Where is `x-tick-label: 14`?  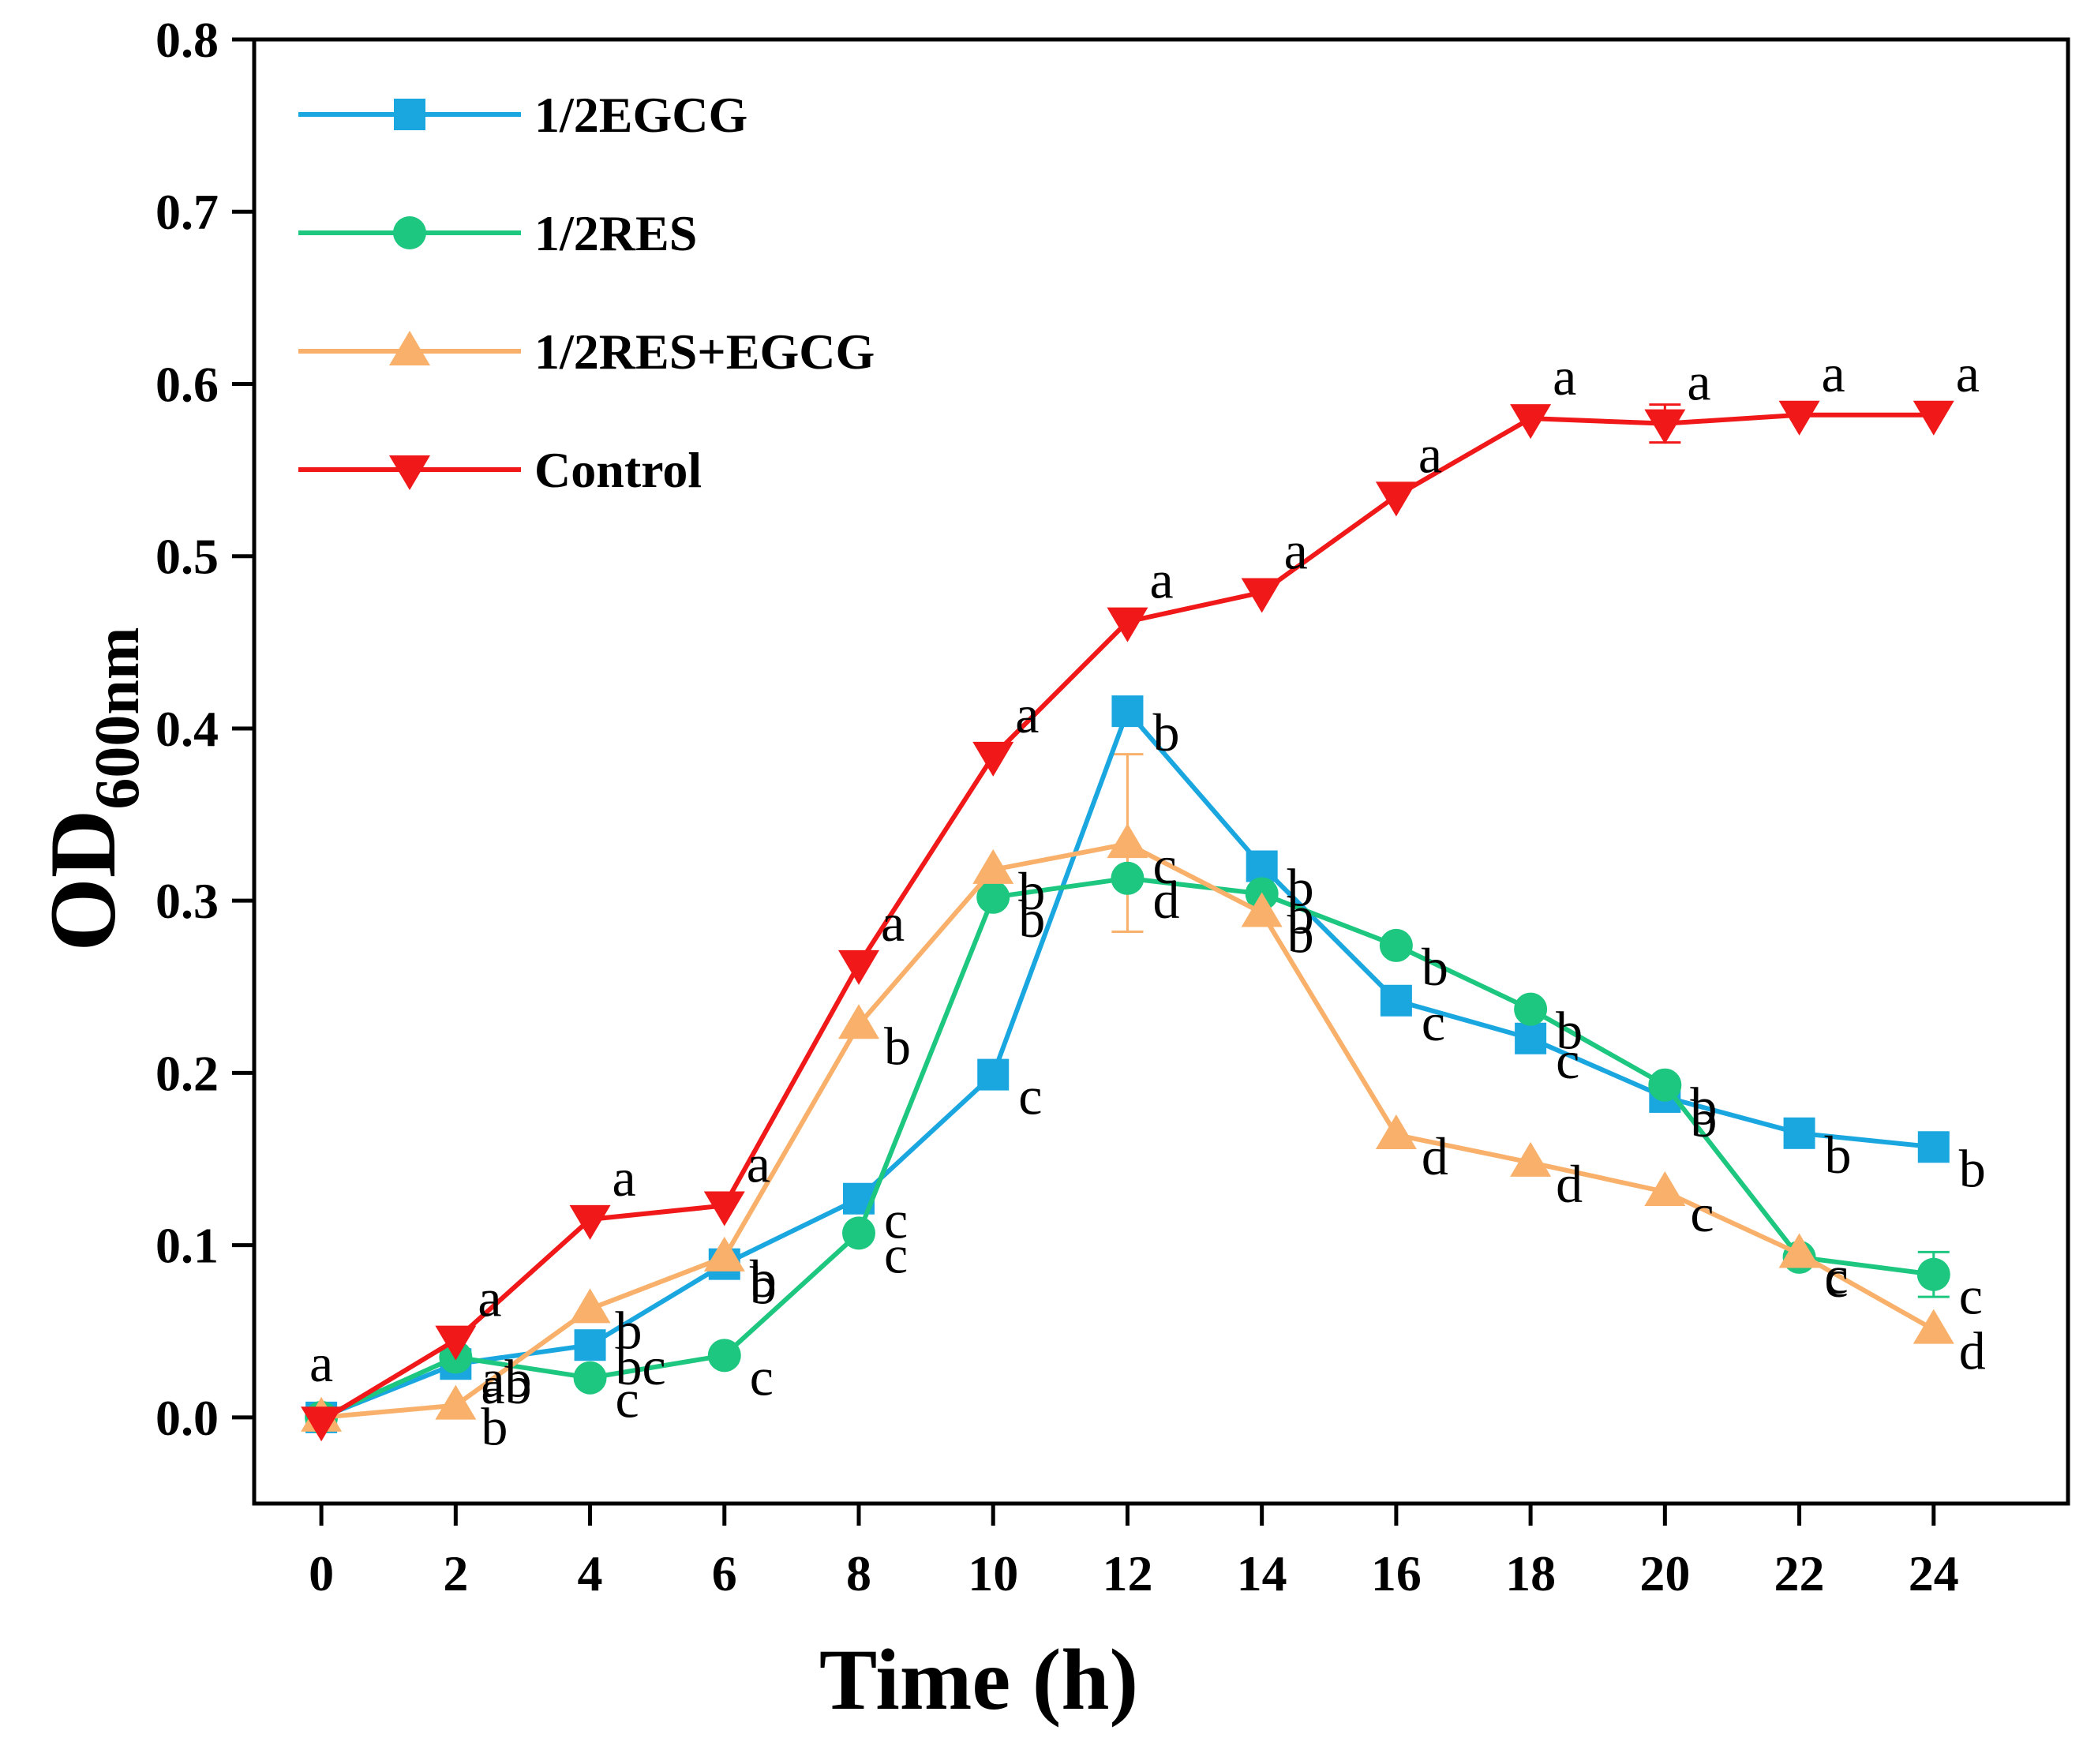
x-tick-label: 14 is located at coordinates (1262, 1573).